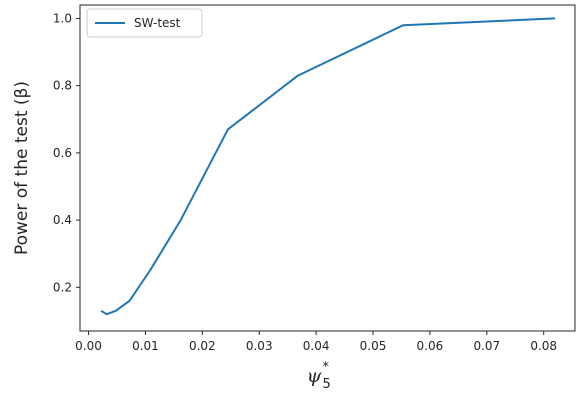  Describe the element at coordinates (145, 346) in the screenshot. I see `x-tick-label: 0.01` at that location.